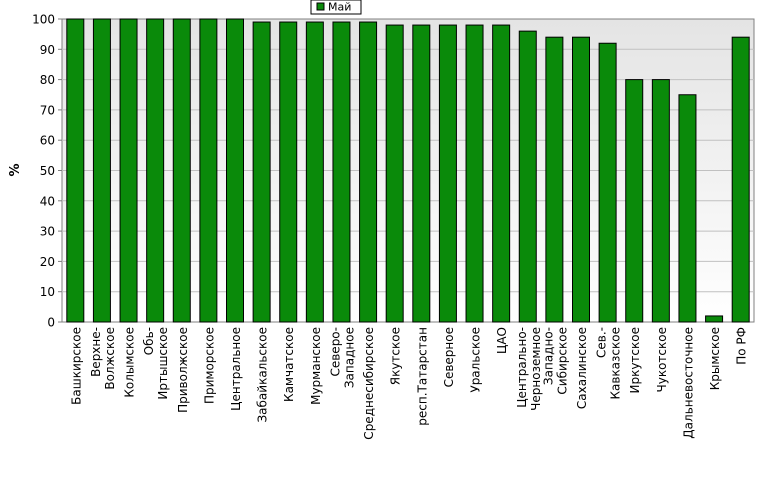  What do you see at coordinates (130, 362) in the screenshot?
I see `x-category-label: Колымское` at bounding box center [130, 362].